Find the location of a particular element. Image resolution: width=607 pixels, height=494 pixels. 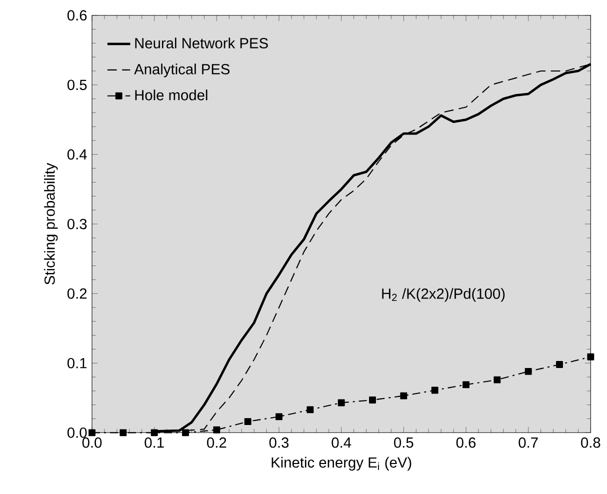

x-tick-label: 0.4 is located at coordinates (342, 442).